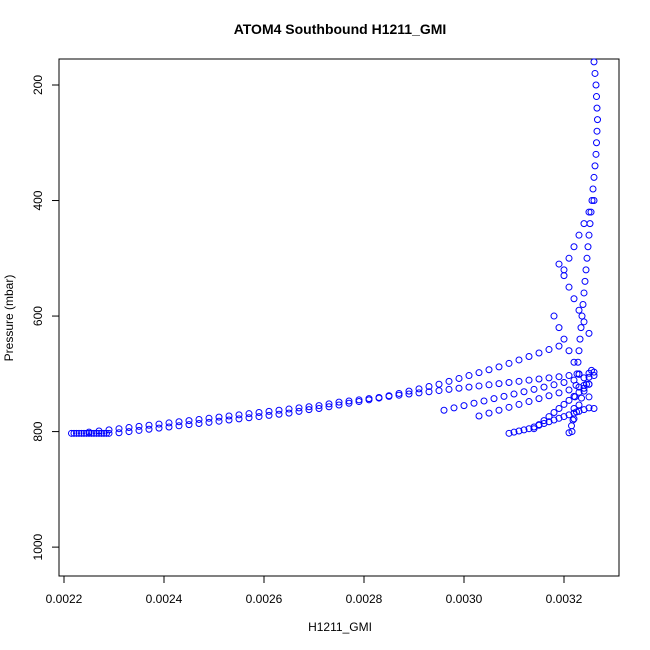  Describe the element at coordinates (340, 627) in the screenshot. I see `x-axis-label: H1211_GMI` at that location.